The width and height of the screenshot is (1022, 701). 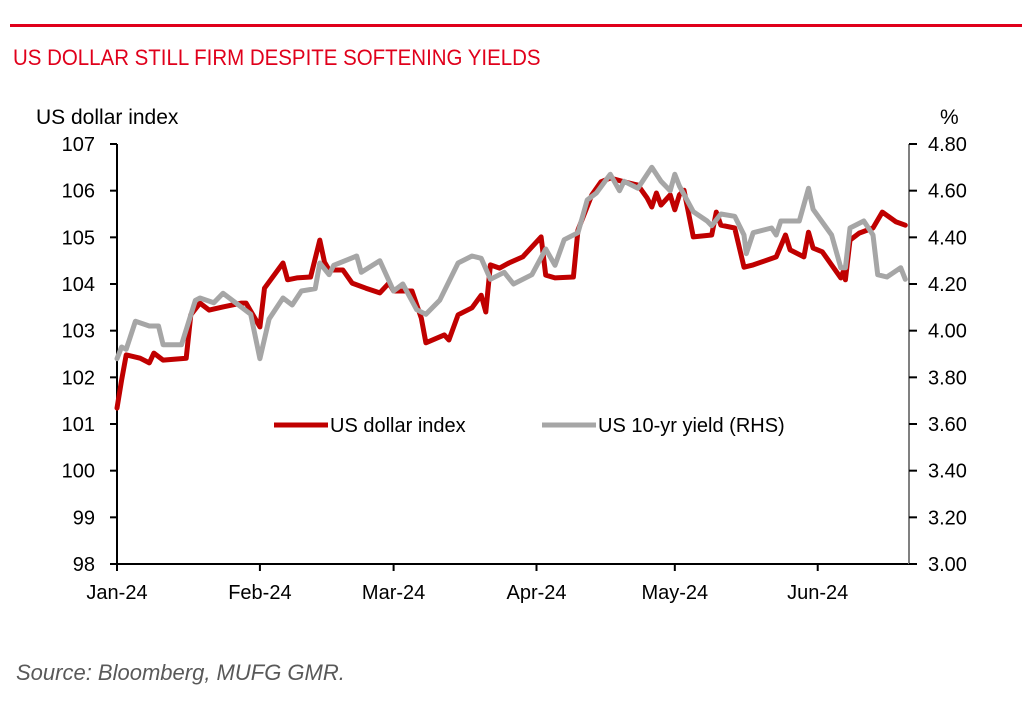 I want to click on left-axis-tick-label: 102, so click(x=78, y=378).